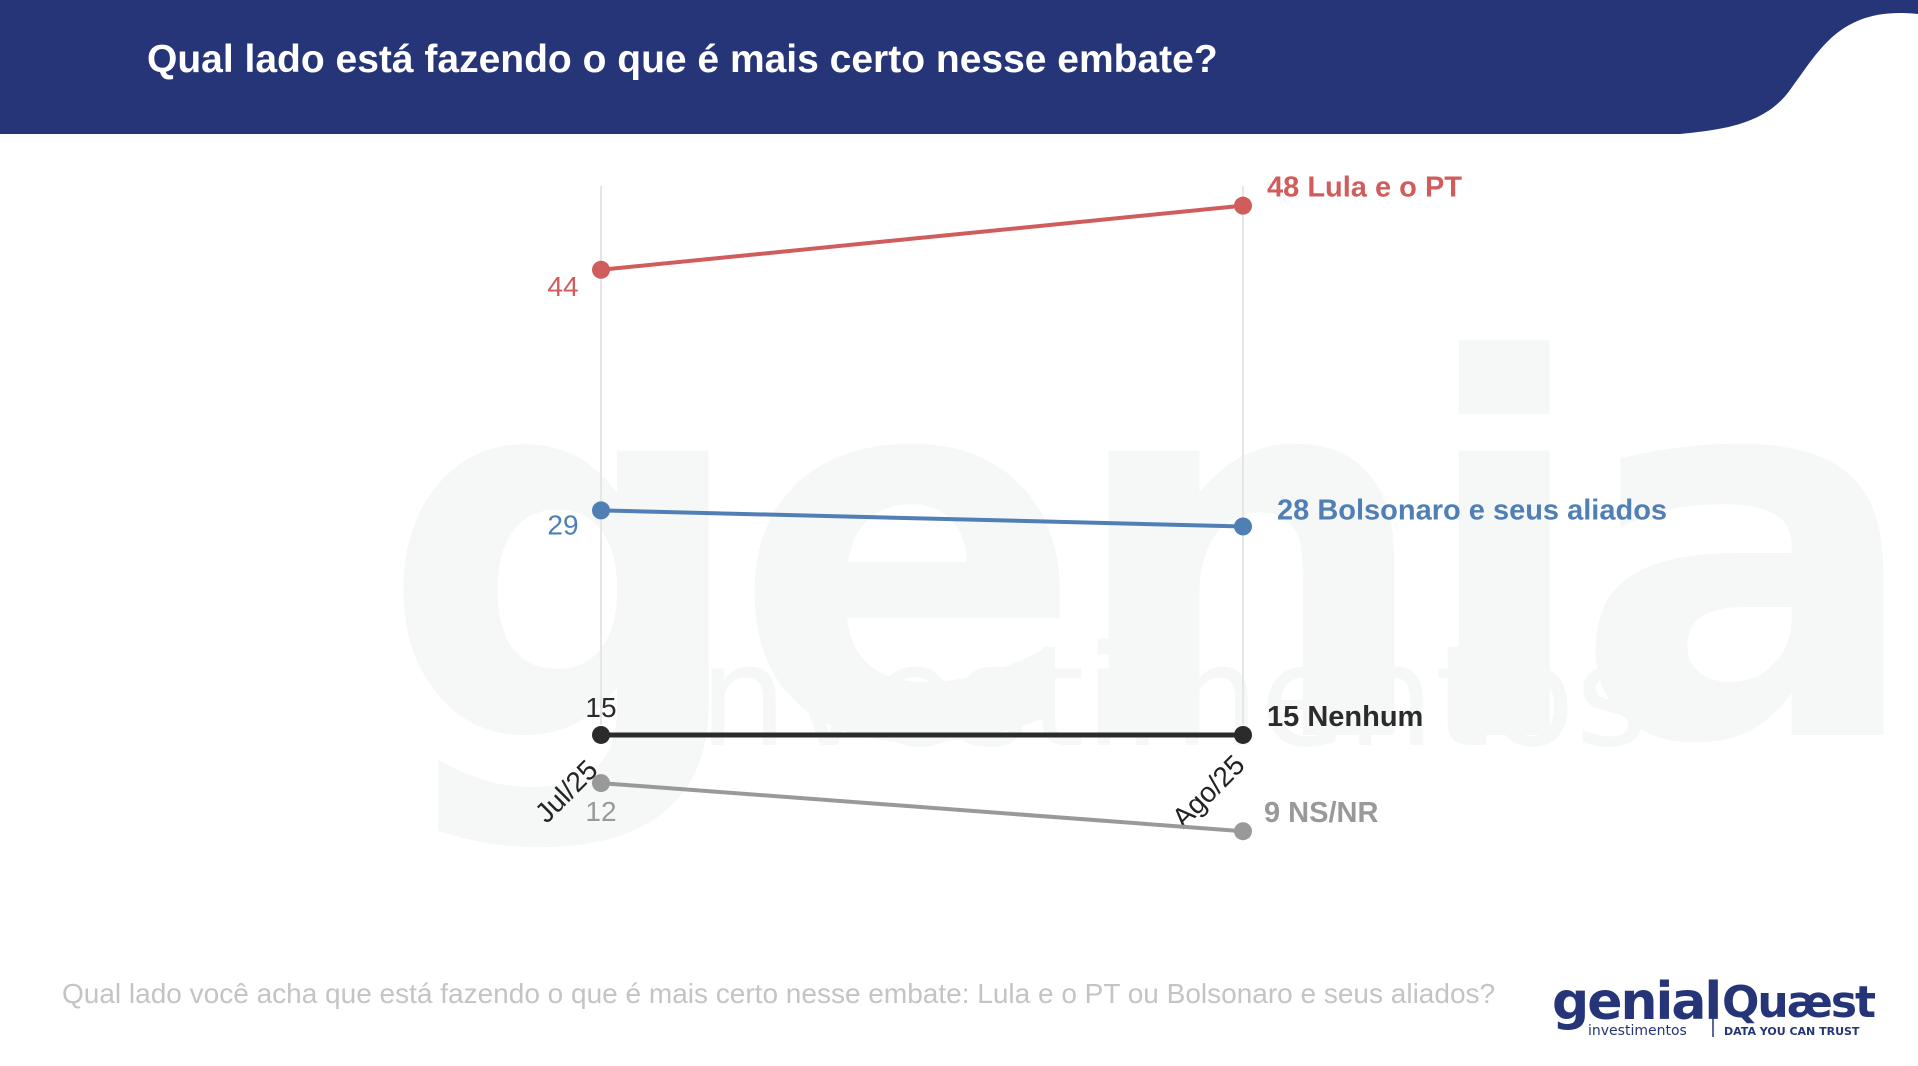 The width and height of the screenshot is (1918, 1066). I want to click on series-end-label: 28 Bolsonaro e seus aliados, so click(1472, 510).